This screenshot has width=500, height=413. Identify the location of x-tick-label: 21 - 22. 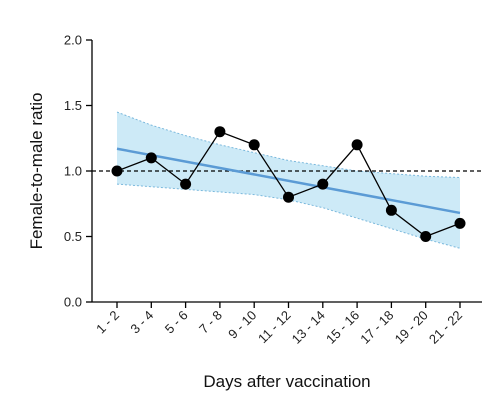
(445, 327).